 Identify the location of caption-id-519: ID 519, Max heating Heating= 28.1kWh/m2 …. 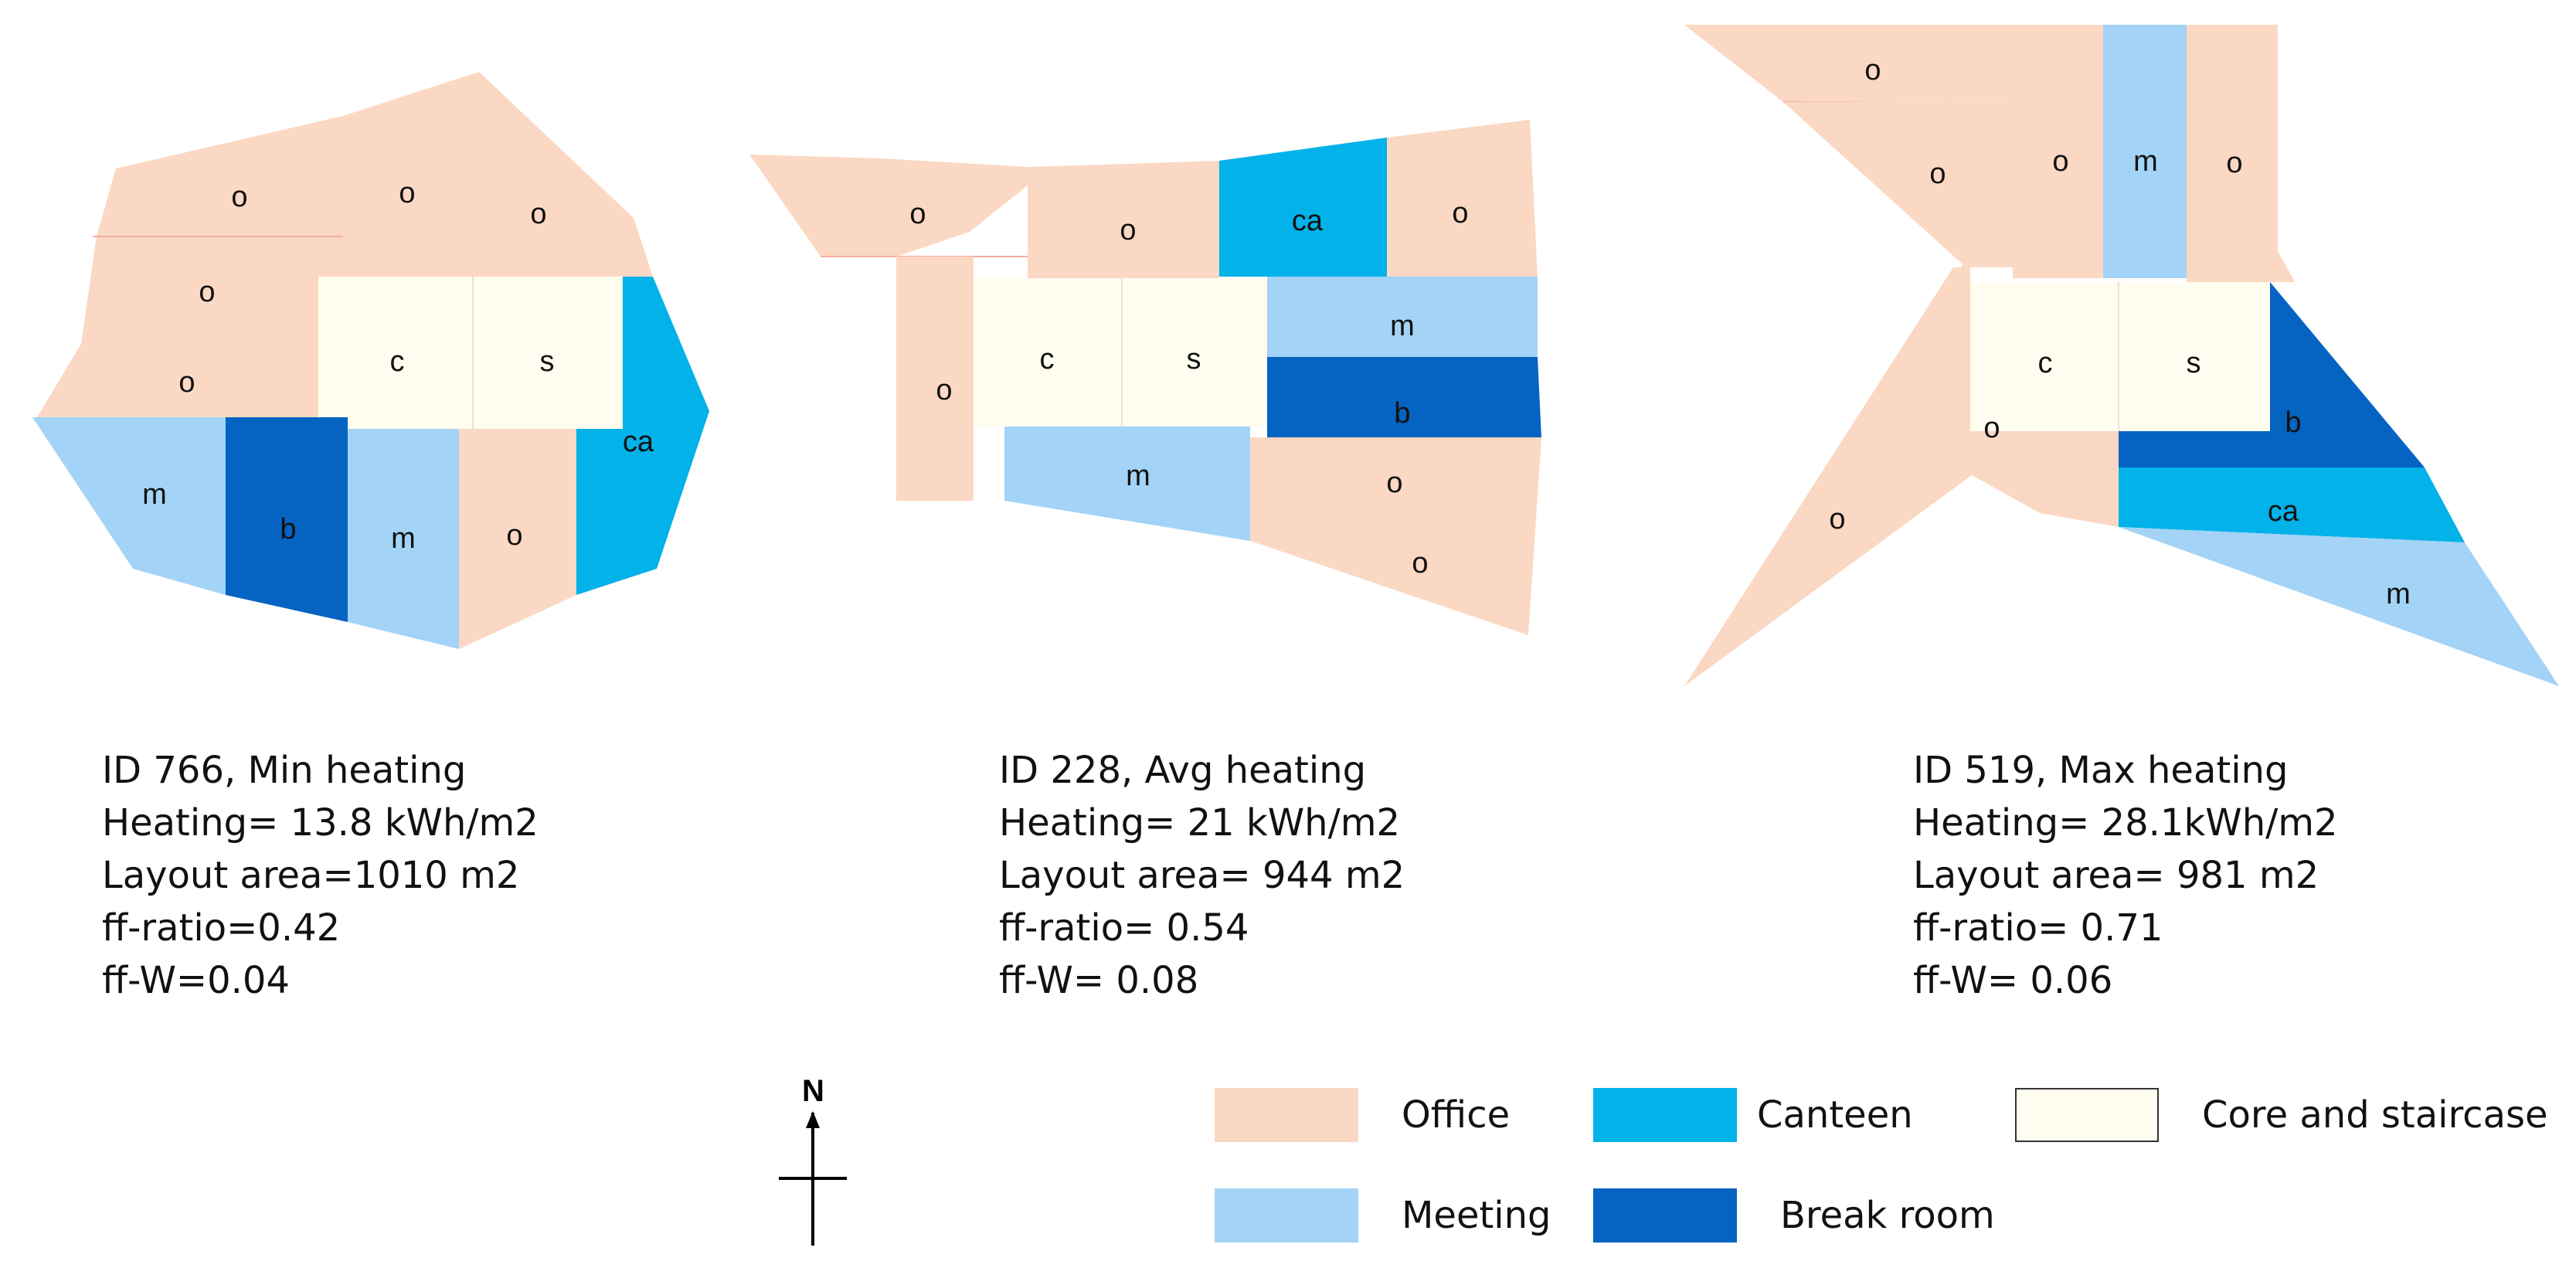
(2125, 875).